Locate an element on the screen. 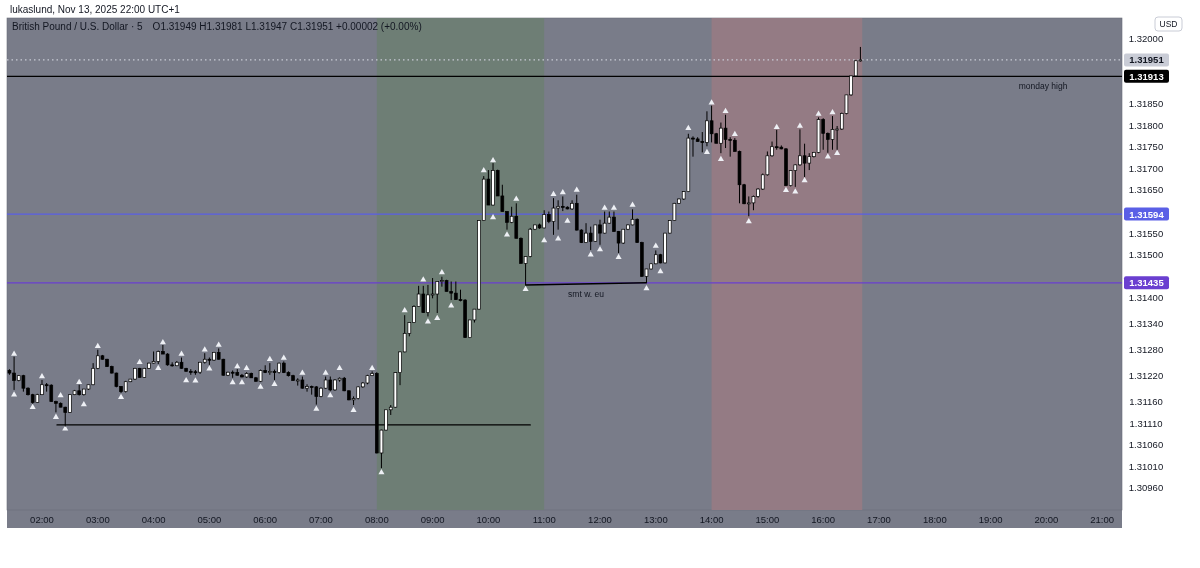 The image size is (1200, 568). x-tick-label: 16:00 is located at coordinates (823, 519).